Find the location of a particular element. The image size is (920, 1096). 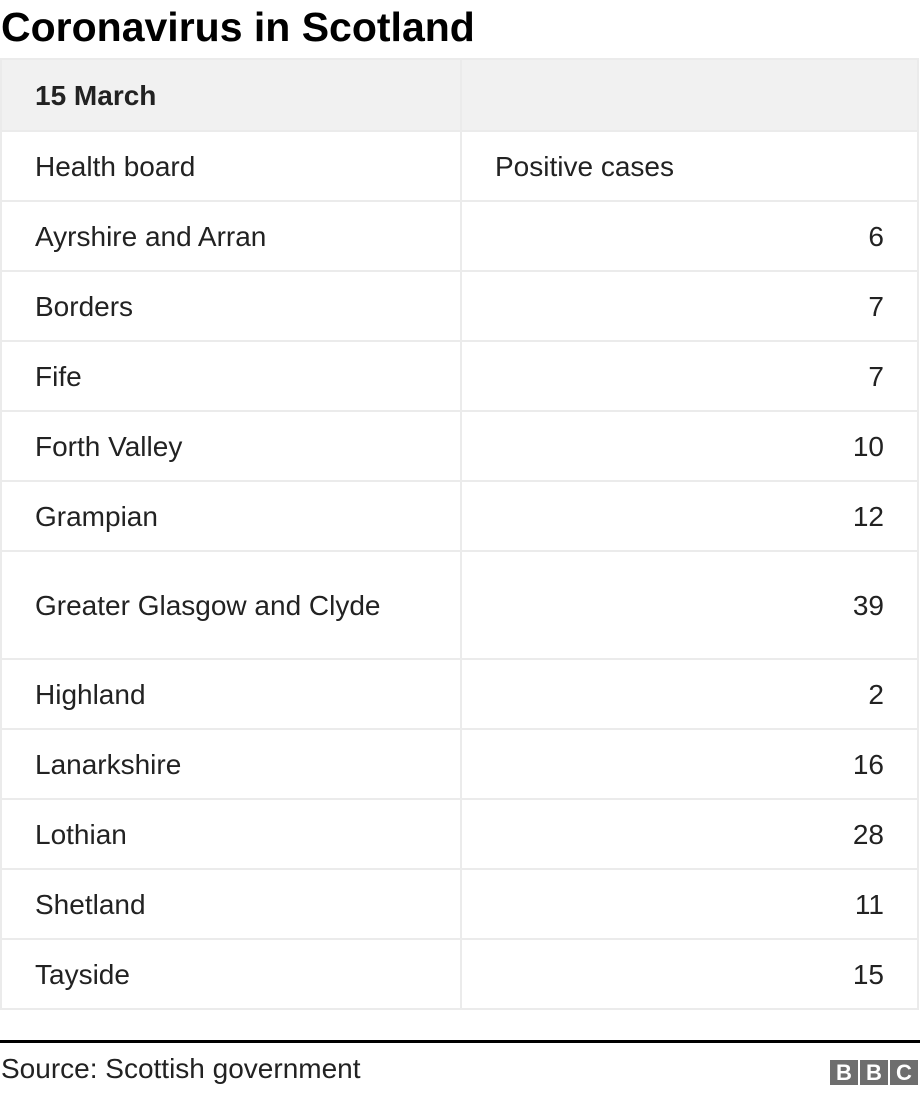

column-header-health-board: Health board is located at coordinates (231, 166).